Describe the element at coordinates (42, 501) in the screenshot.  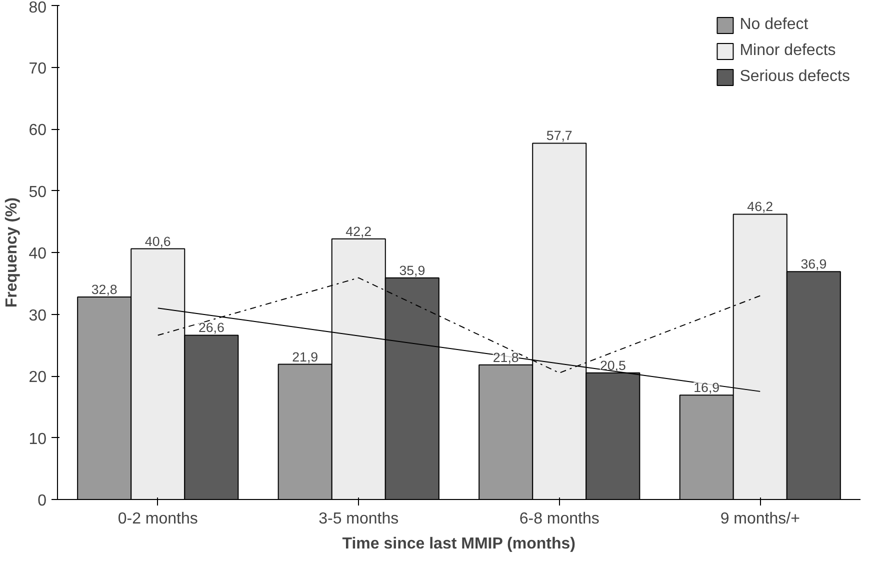
I see `y-tick-label: 0` at that location.